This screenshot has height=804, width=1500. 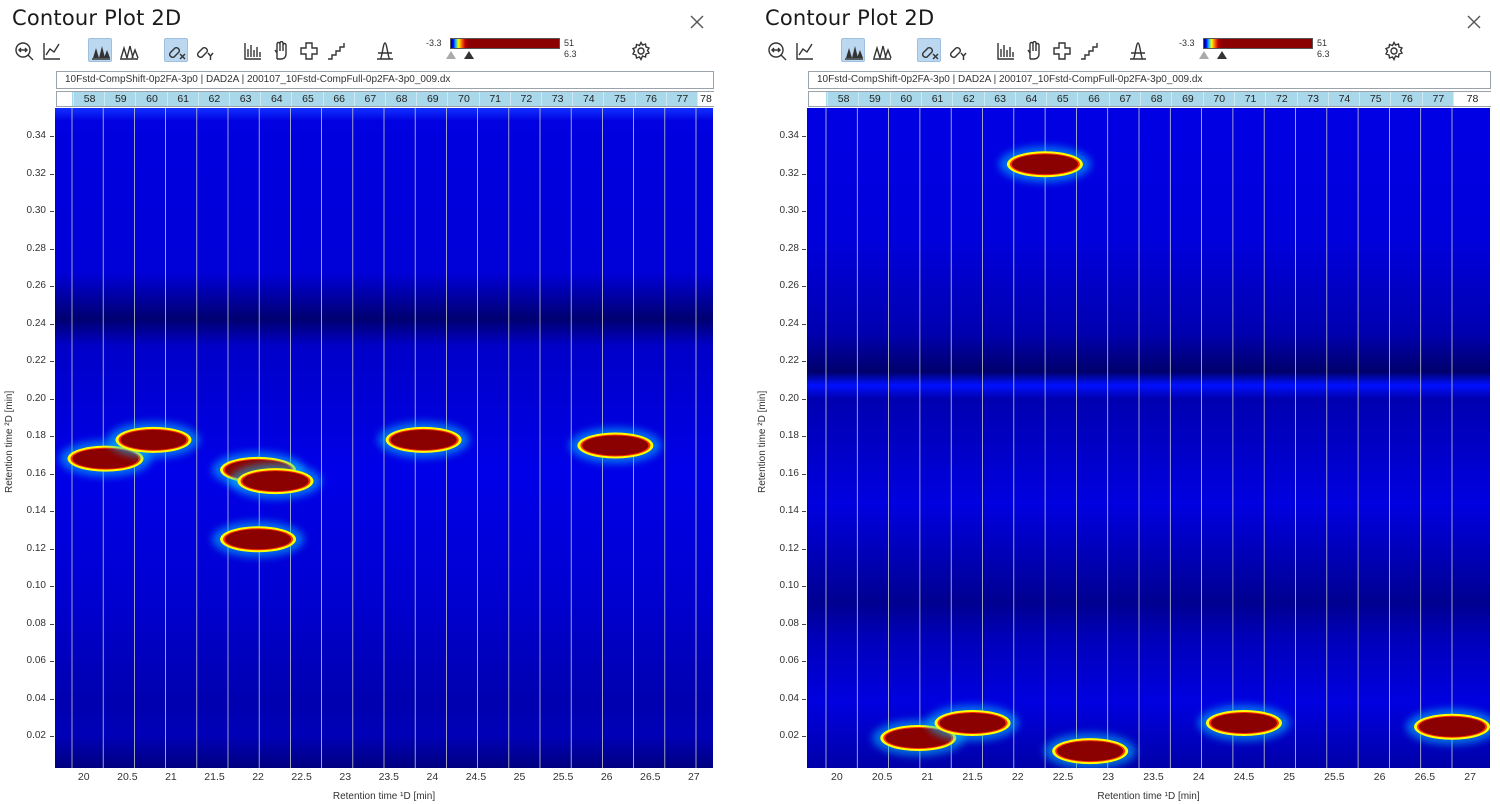 I want to click on histogram-icon, so click(x=252, y=51).